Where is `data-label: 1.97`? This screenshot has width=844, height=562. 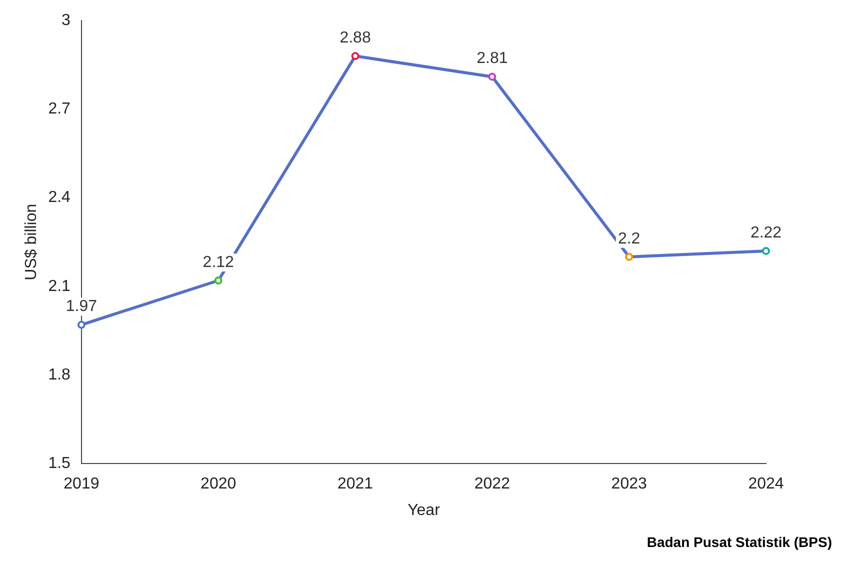
data-label: 1.97 is located at coordinates (82, 307).